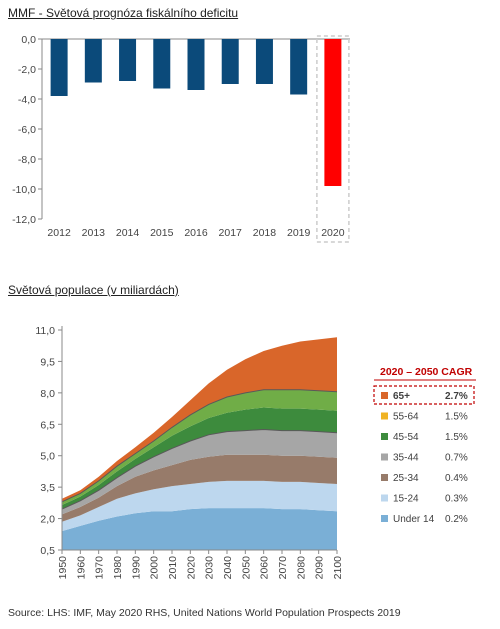 Image resolution: width=500 pixels, height=629 pixels. What do you see at coordinates (406, 437) in the screenshot?
I see `legend-item-label: 45-54` at bounding box center [406, 437].